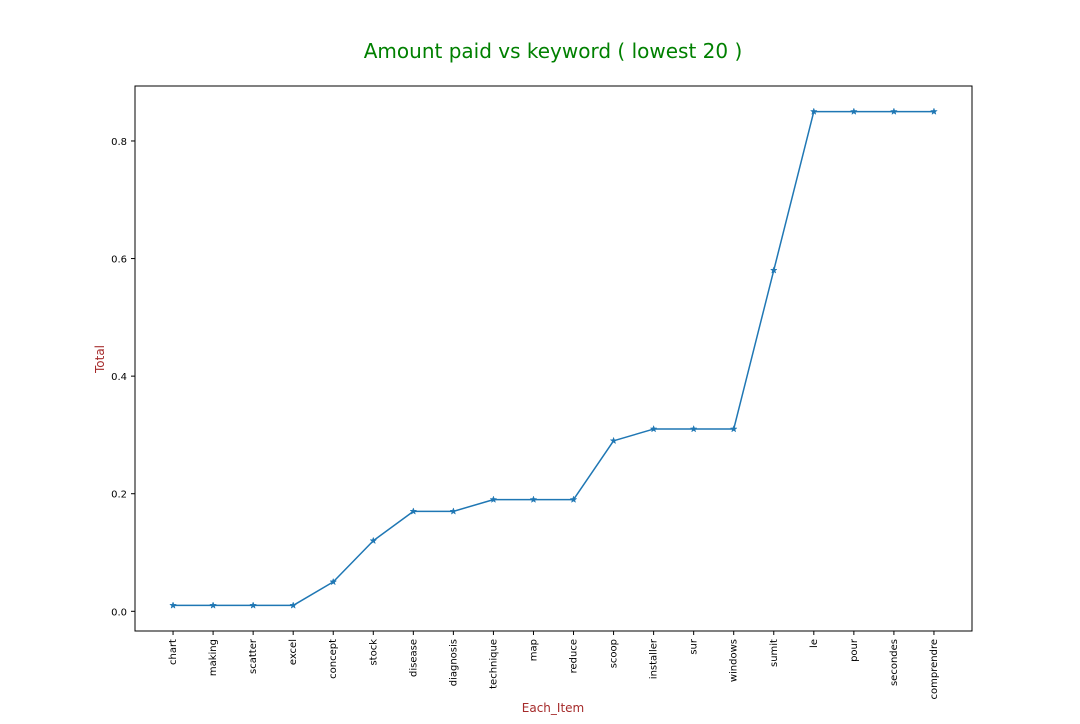 This screenshot has height=724, width=1080. Describe the element at coordinates (493, 664) in the screenshot. I see `x-tick-label: technique` at that location.